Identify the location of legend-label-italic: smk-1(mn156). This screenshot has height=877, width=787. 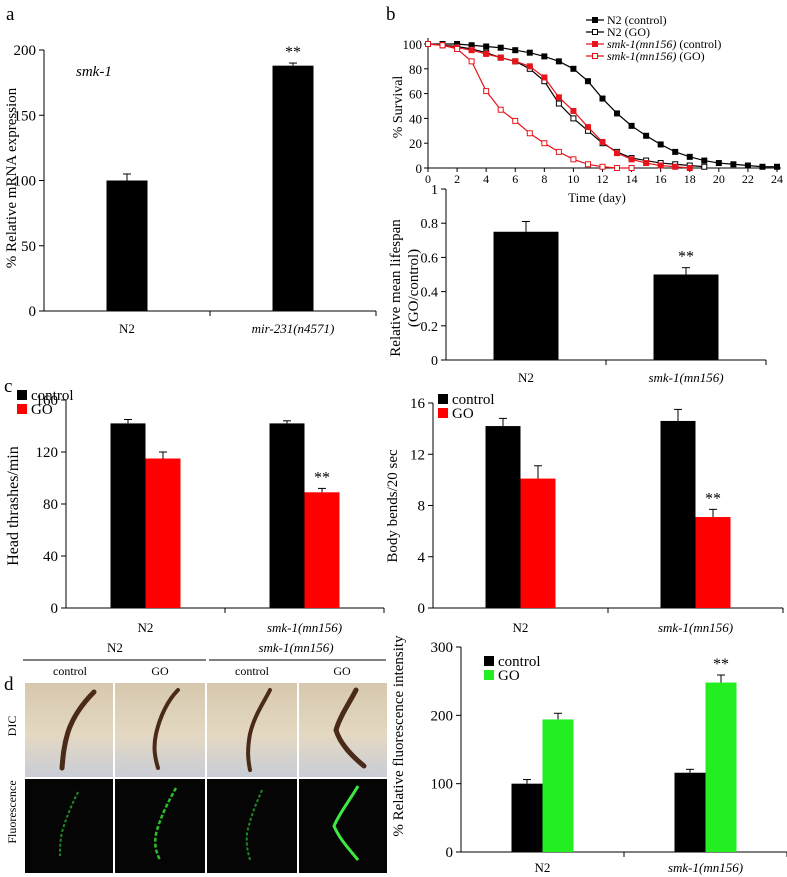
(641, 56).